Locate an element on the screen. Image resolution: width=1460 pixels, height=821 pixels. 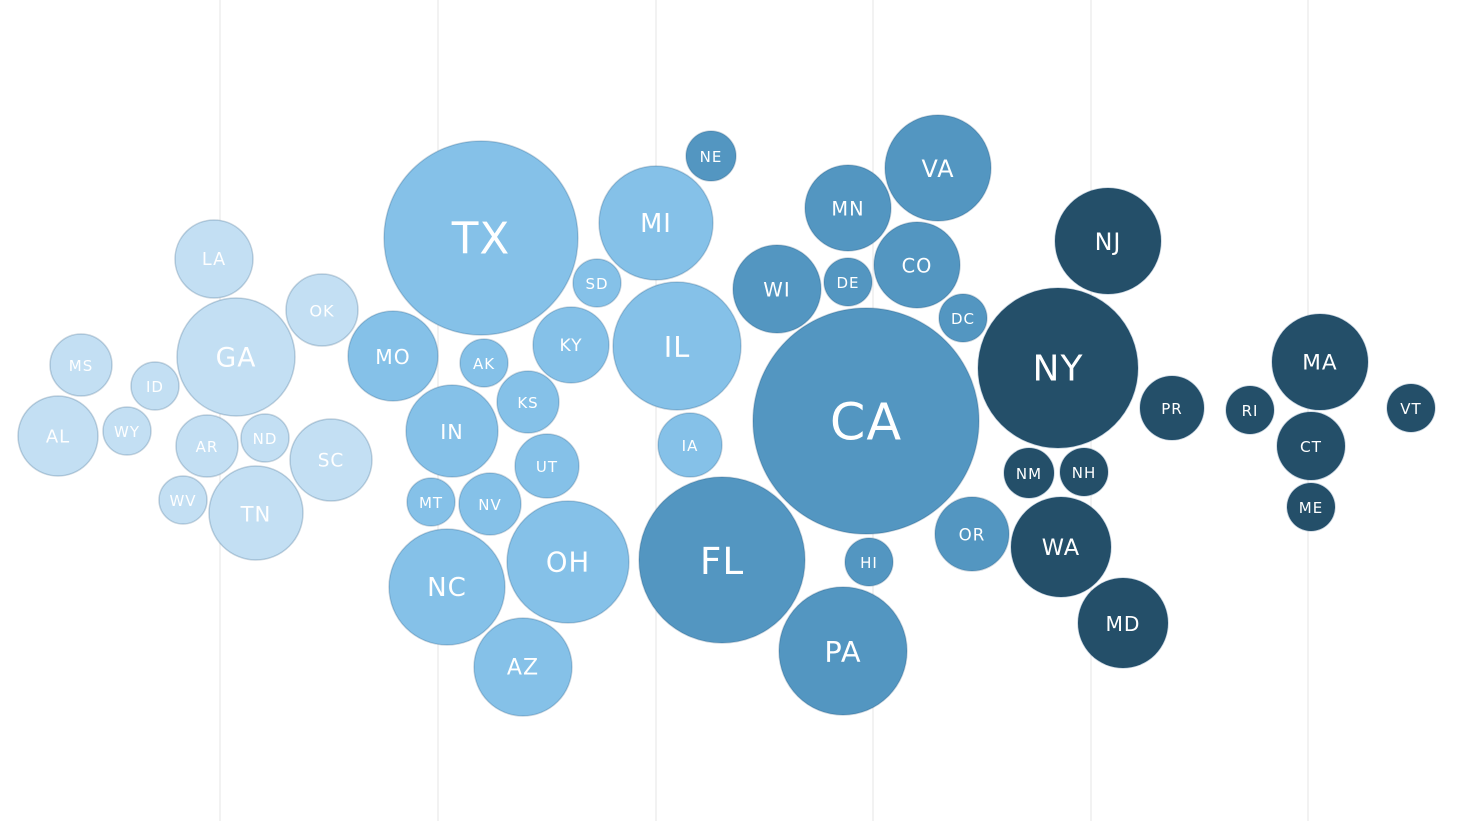
bubble-label: WA is located at coordinates (1061, 548).